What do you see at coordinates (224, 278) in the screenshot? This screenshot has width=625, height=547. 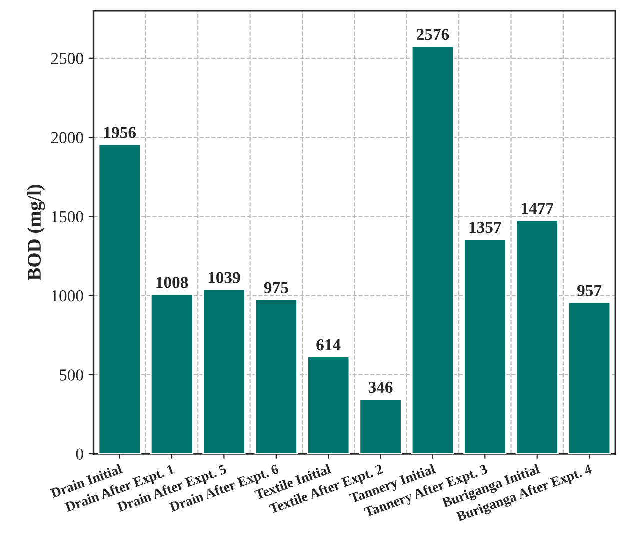 I see `data-label: 1039` at bounding box center [224, 278].